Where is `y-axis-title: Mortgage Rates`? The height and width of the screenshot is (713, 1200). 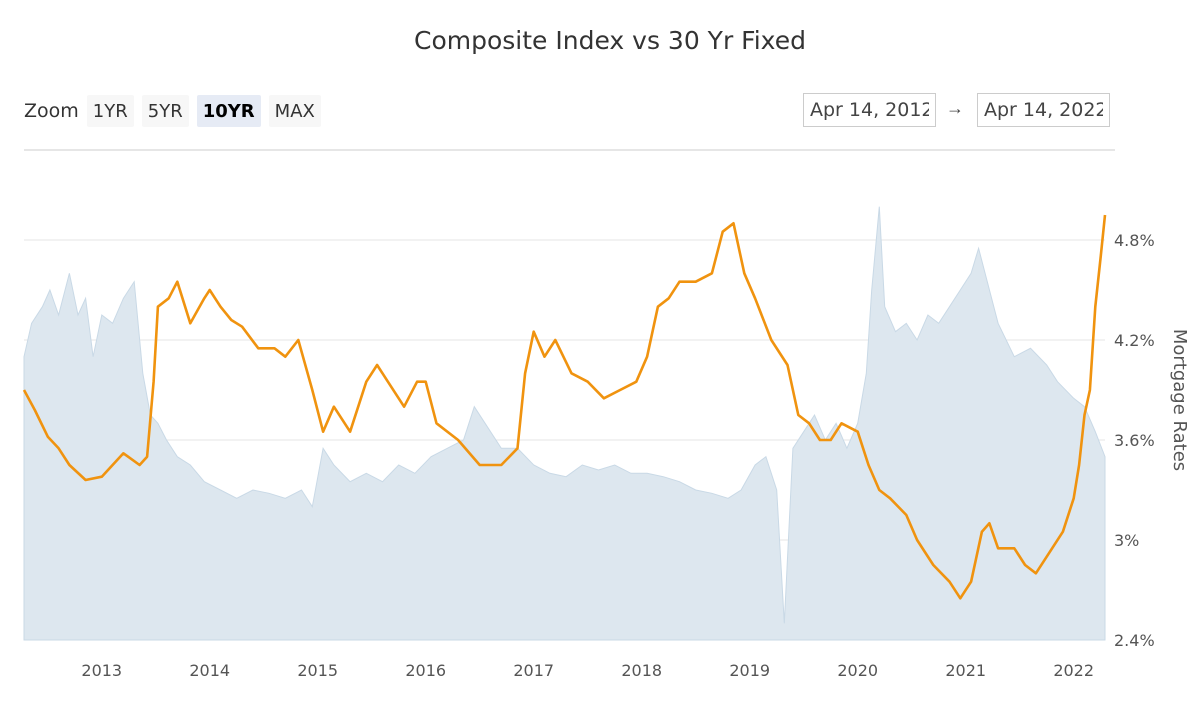
y-axis-title: Mortgage Rates is located at coordinates (1179, 400).